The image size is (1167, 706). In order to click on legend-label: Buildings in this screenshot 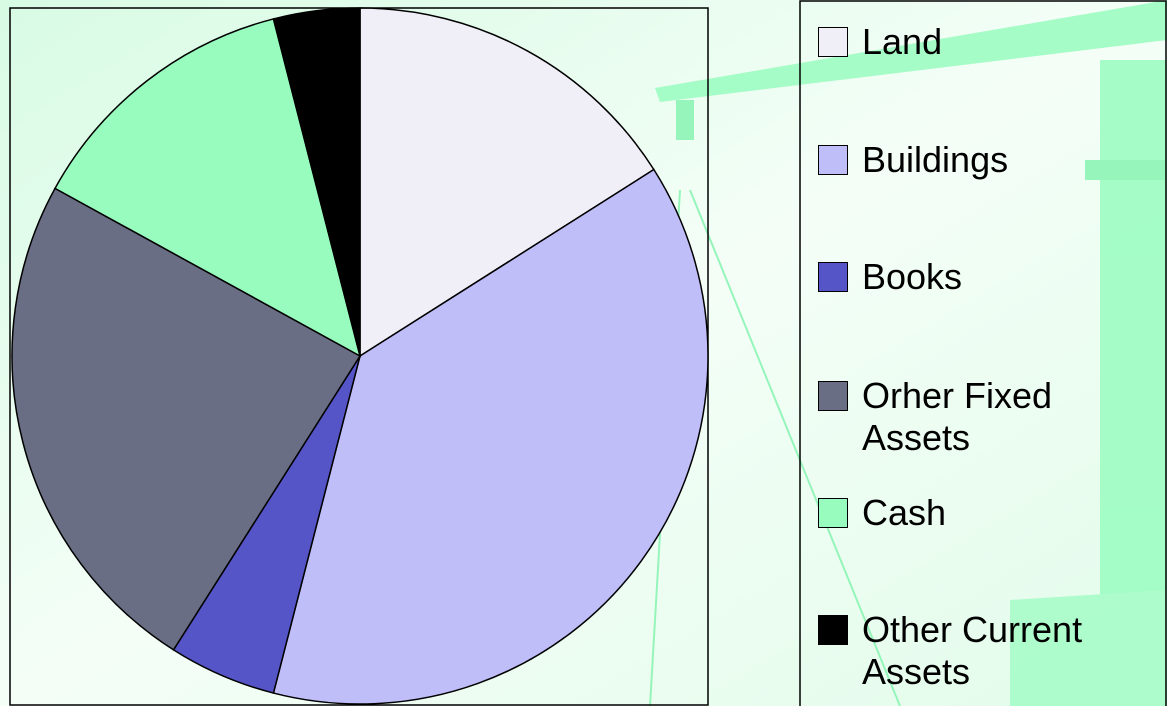, I will do `click(935, 159)`.